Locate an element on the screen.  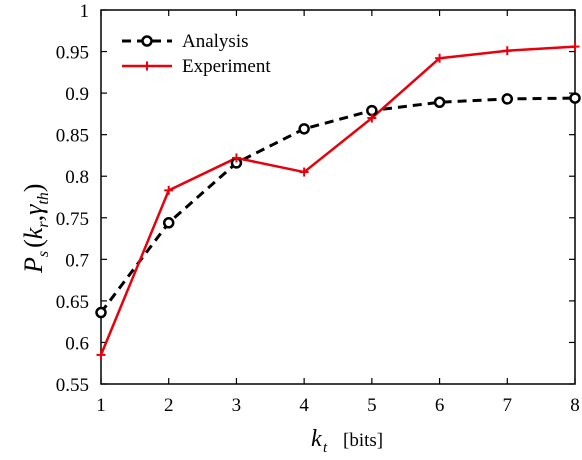
y-axis-close-paren: ) is located at coordinates (33, 188).